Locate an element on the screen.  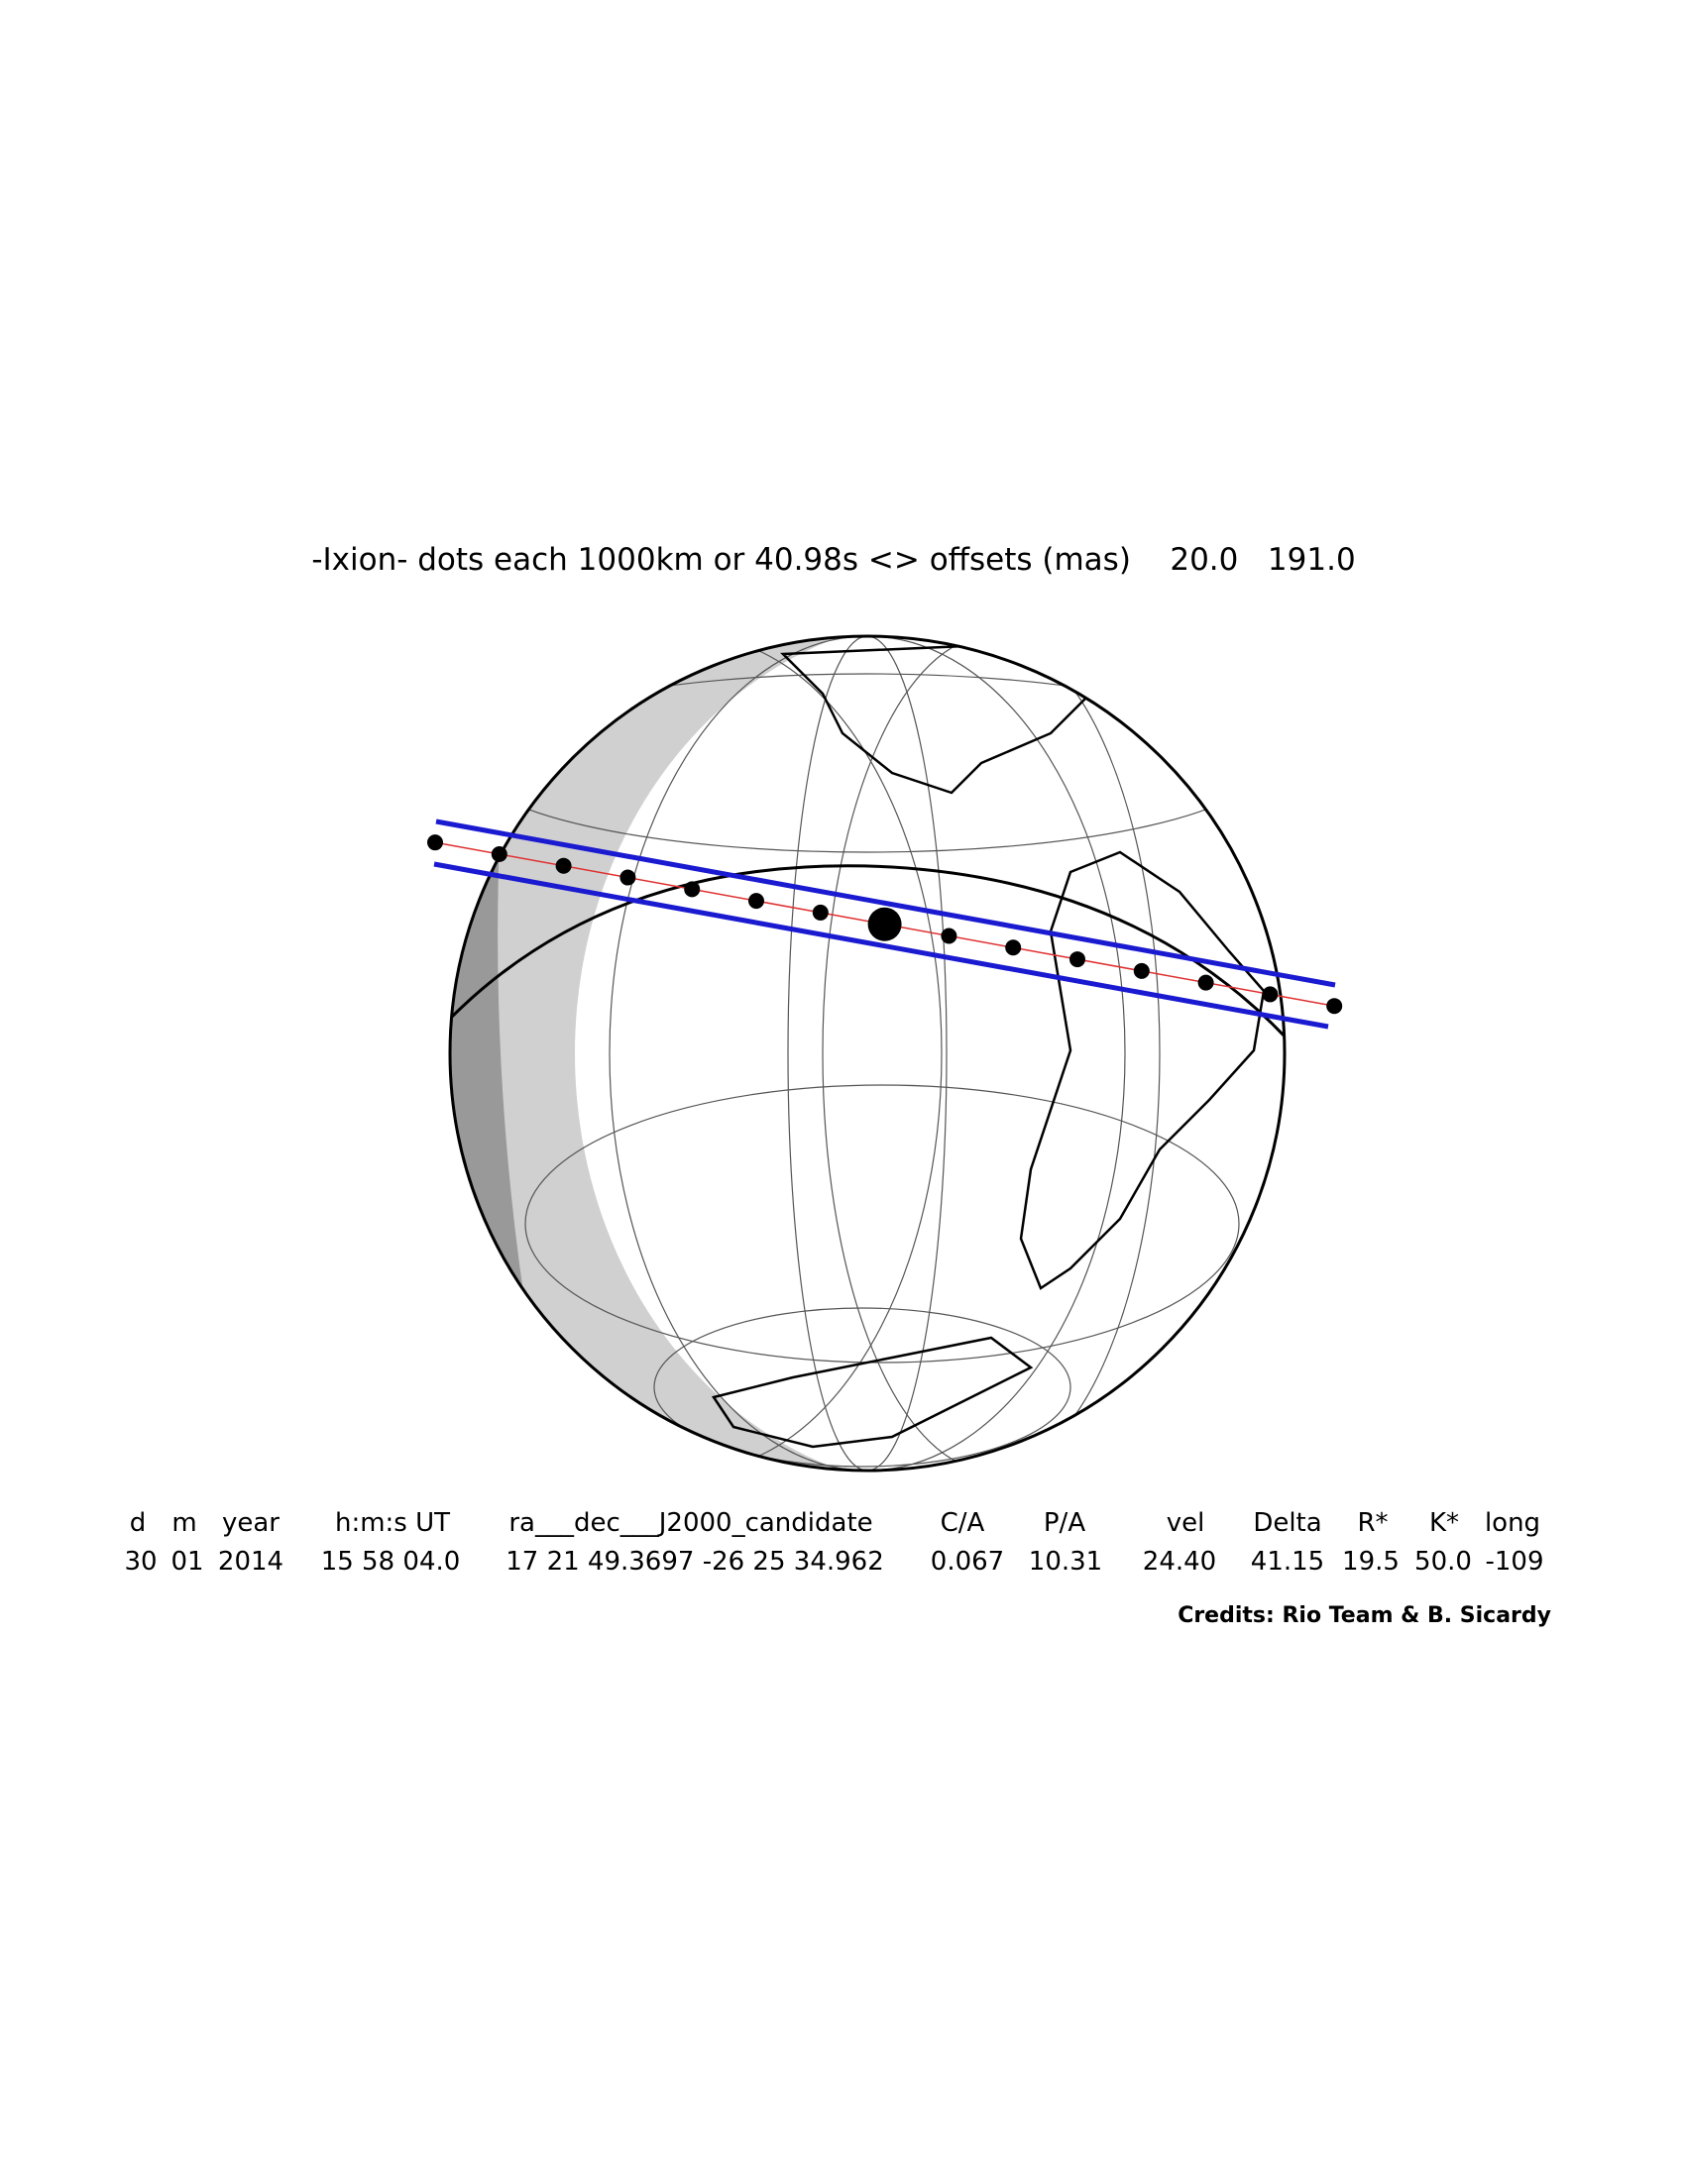
column-header: d is located at coordinates (138, 1523).